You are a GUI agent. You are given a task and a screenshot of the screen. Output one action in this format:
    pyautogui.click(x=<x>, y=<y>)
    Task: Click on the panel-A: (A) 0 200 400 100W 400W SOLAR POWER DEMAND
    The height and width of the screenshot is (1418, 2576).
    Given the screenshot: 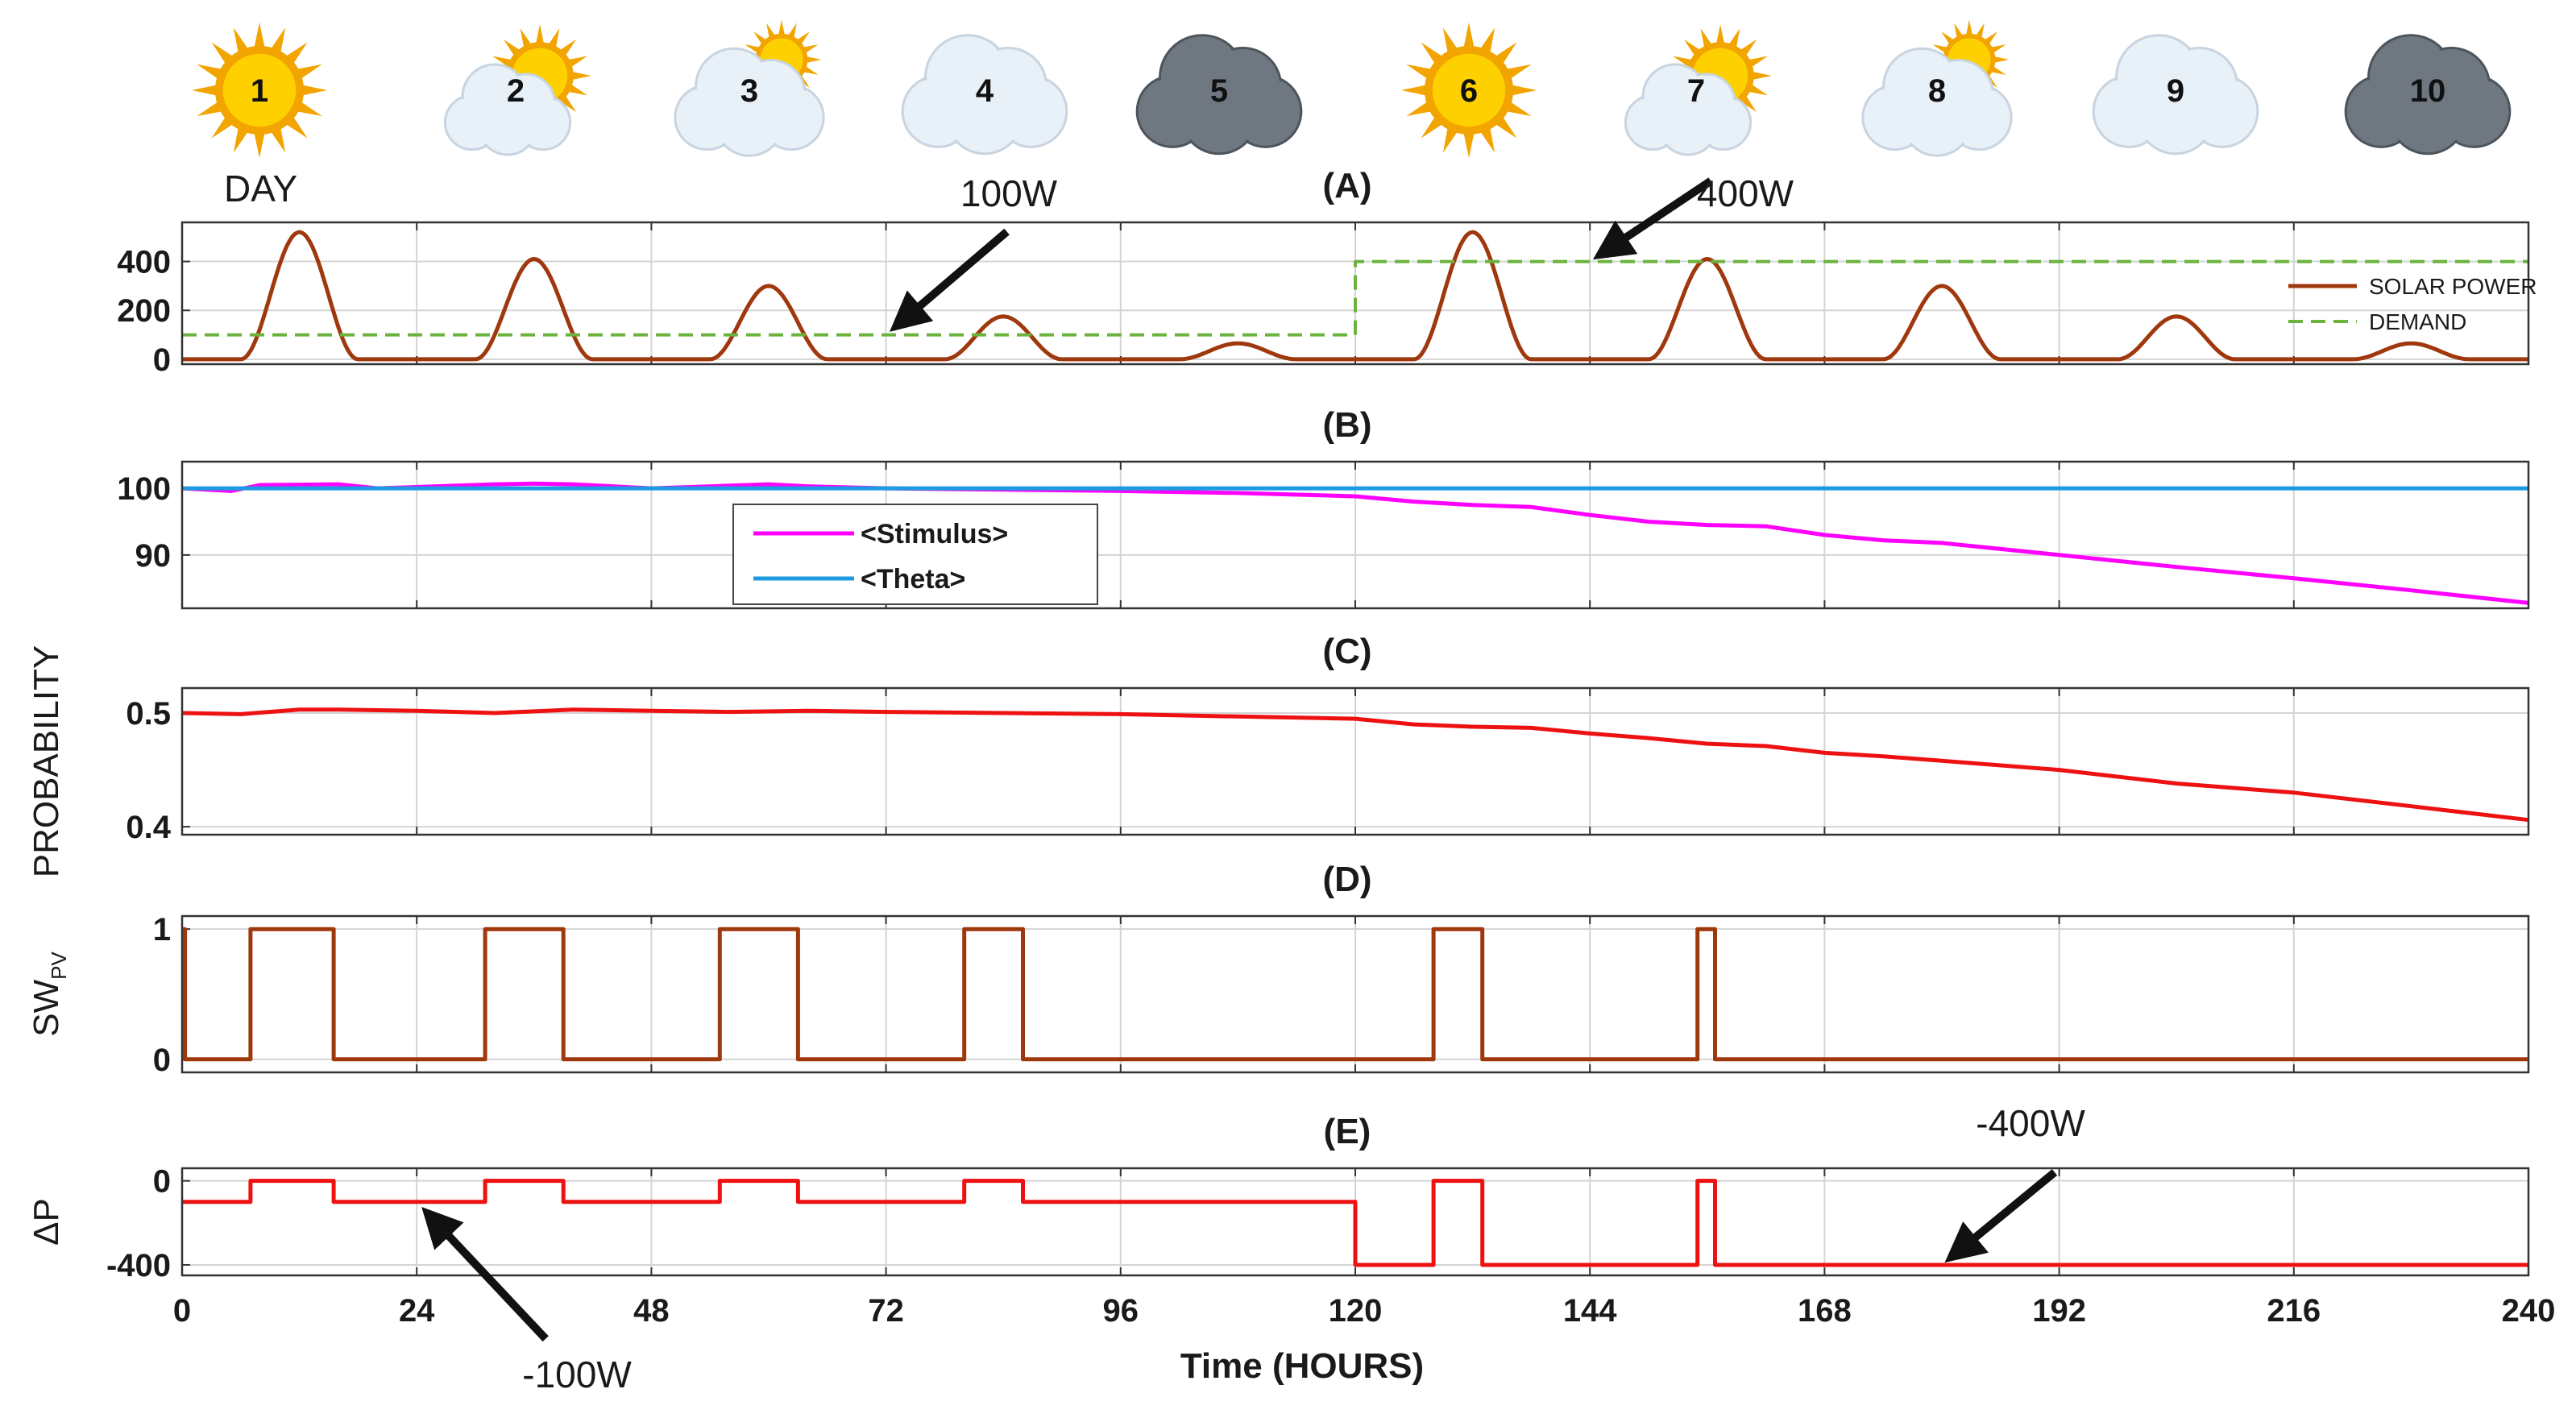 What is the action you would take?
    pyautogui.click(x=1327, y=272)
    